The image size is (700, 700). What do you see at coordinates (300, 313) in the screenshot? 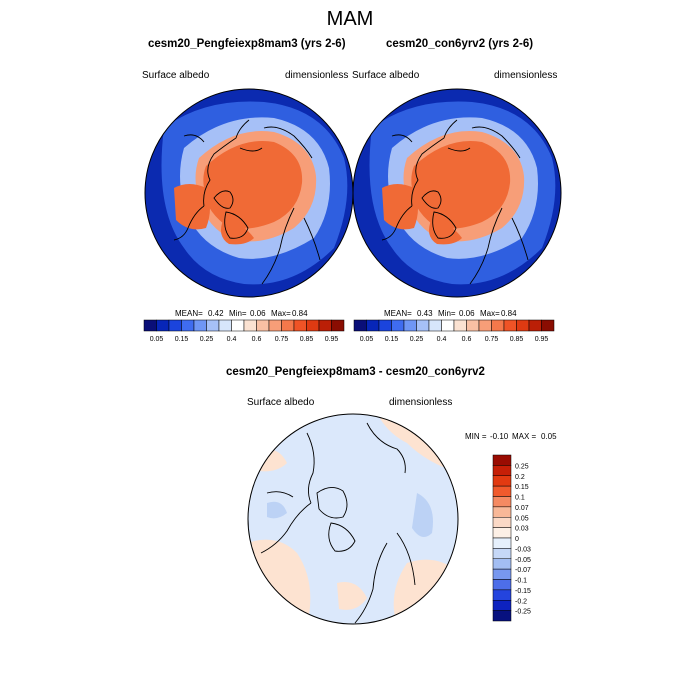
I see `panel1-max-value: 0.84` at bounding box center [300, 313].